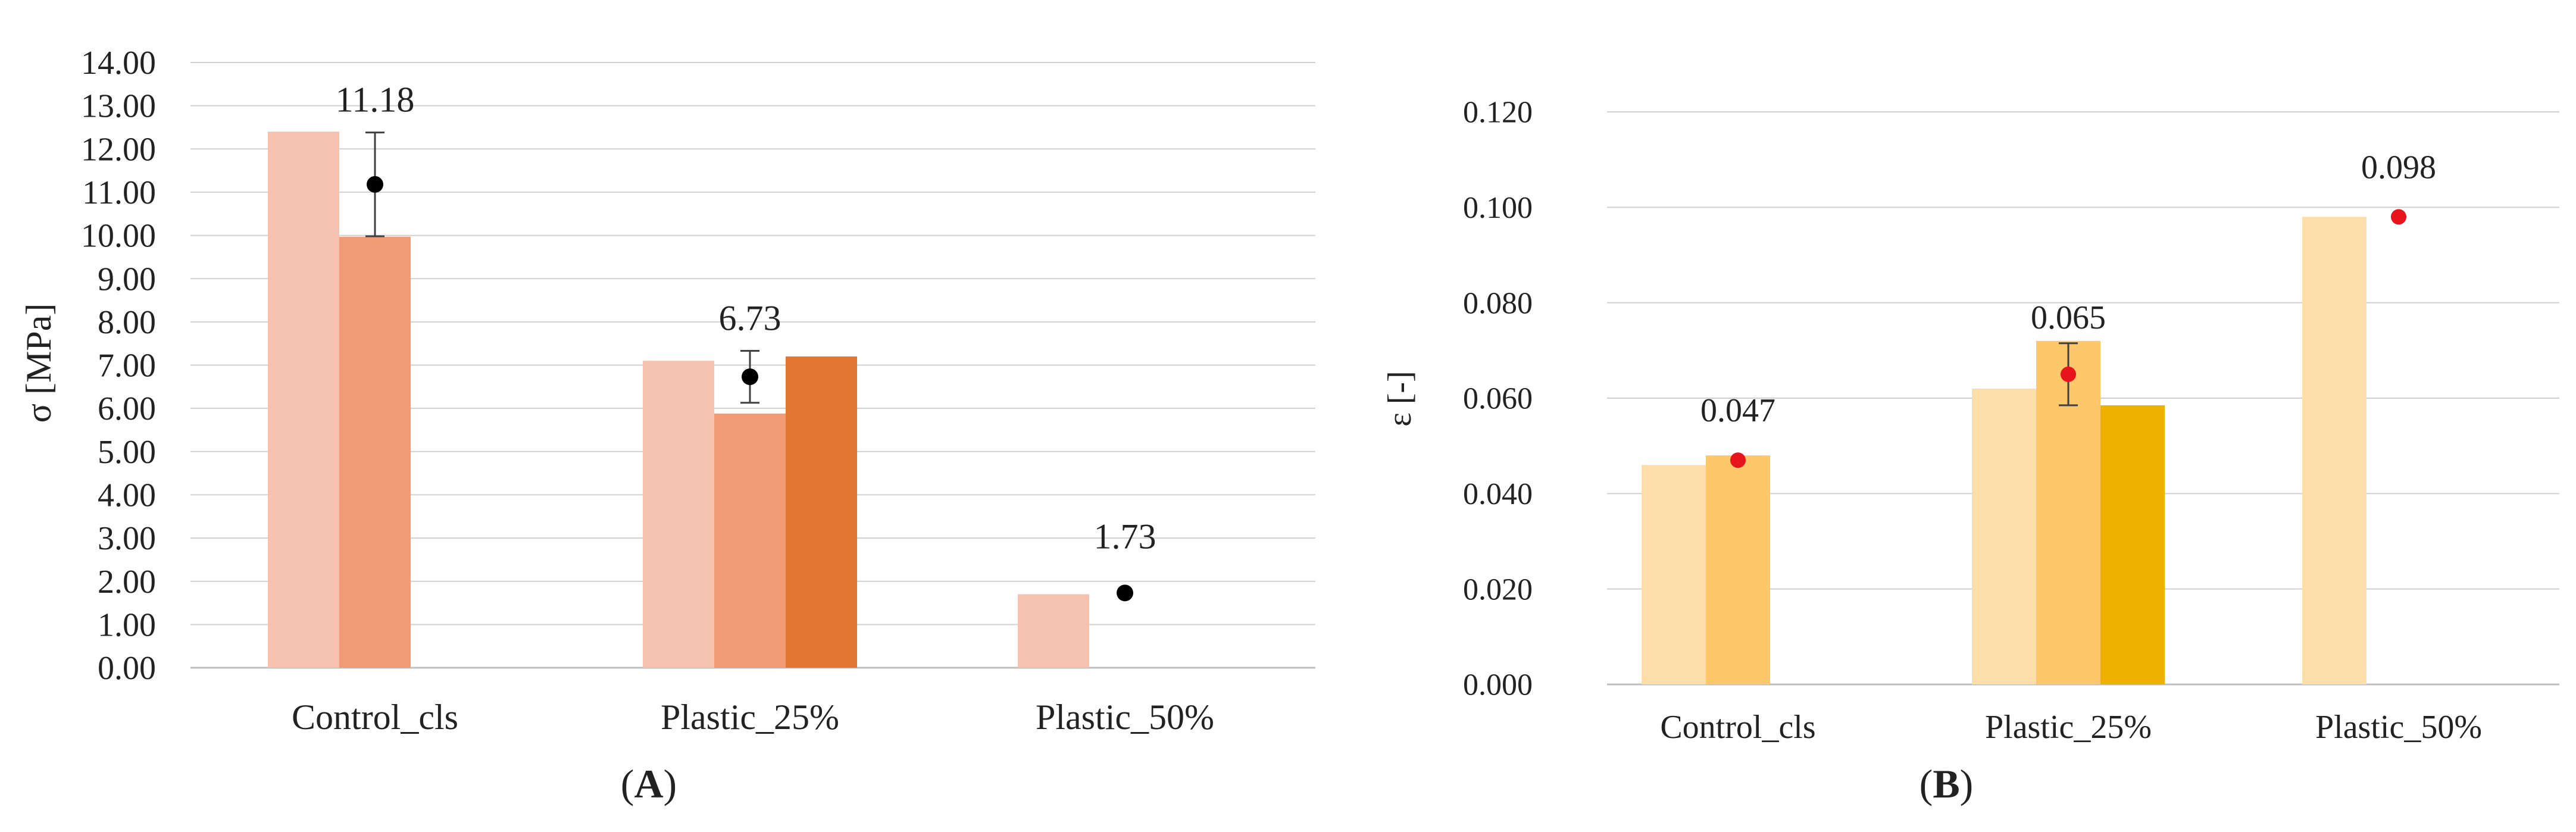  I want to click on y-tick-label: 8.00, so click(127, 322).